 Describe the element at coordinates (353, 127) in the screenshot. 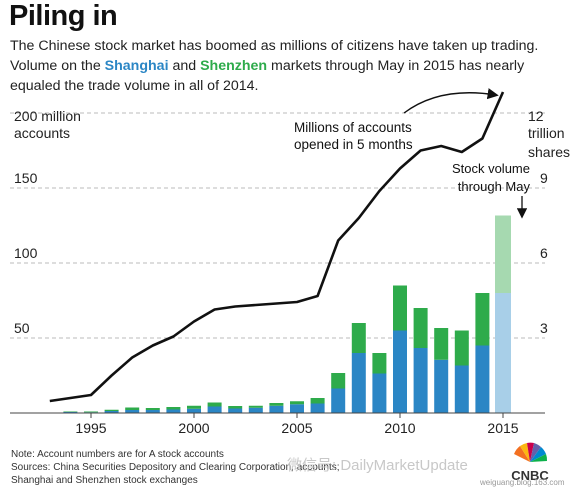

I see `accounts-note-line1: Millions of accounts` at that location.